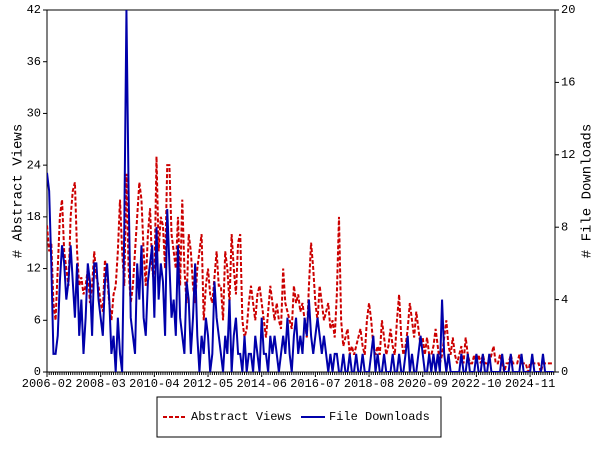 The height and width of the screenshot is (450, 600). What do you see at coordinates (100, 384) in the screenshot?
I see `x-tick-label: 2008-03` at bounding box center [100, 384].